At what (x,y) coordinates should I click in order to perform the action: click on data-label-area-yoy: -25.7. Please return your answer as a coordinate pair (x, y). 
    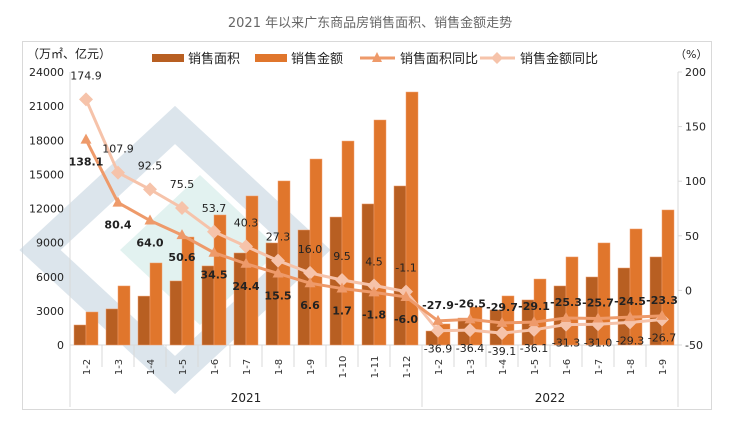
    Looking at the image, I should click on (598, 302).